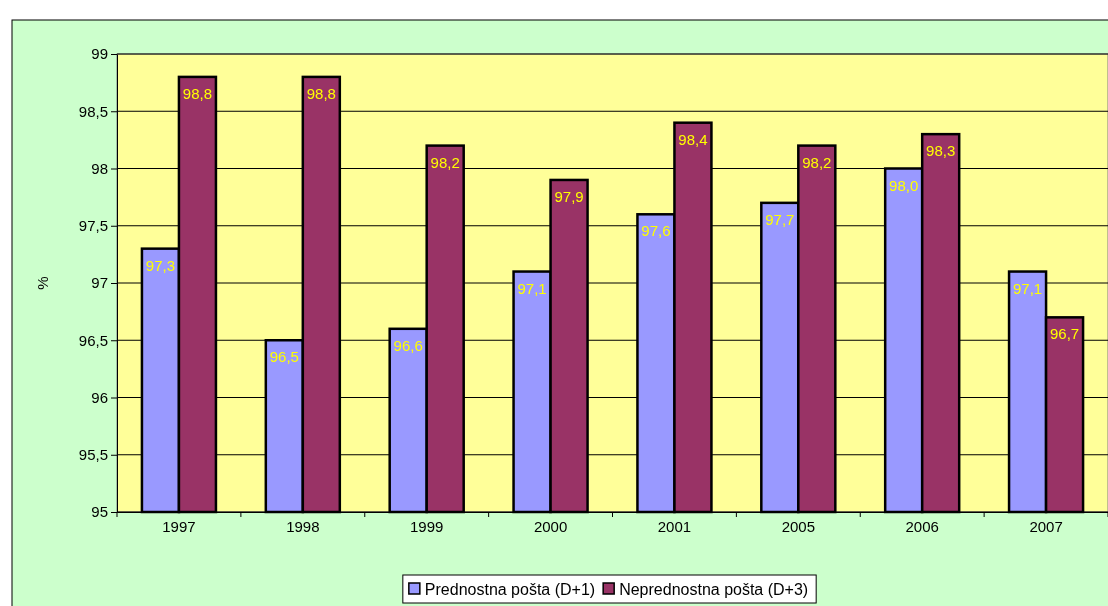  What do you see at coordinates (427, 526) in the screenshot?
I see `x-tick-label: 1999` at bounding box center [427, 526].